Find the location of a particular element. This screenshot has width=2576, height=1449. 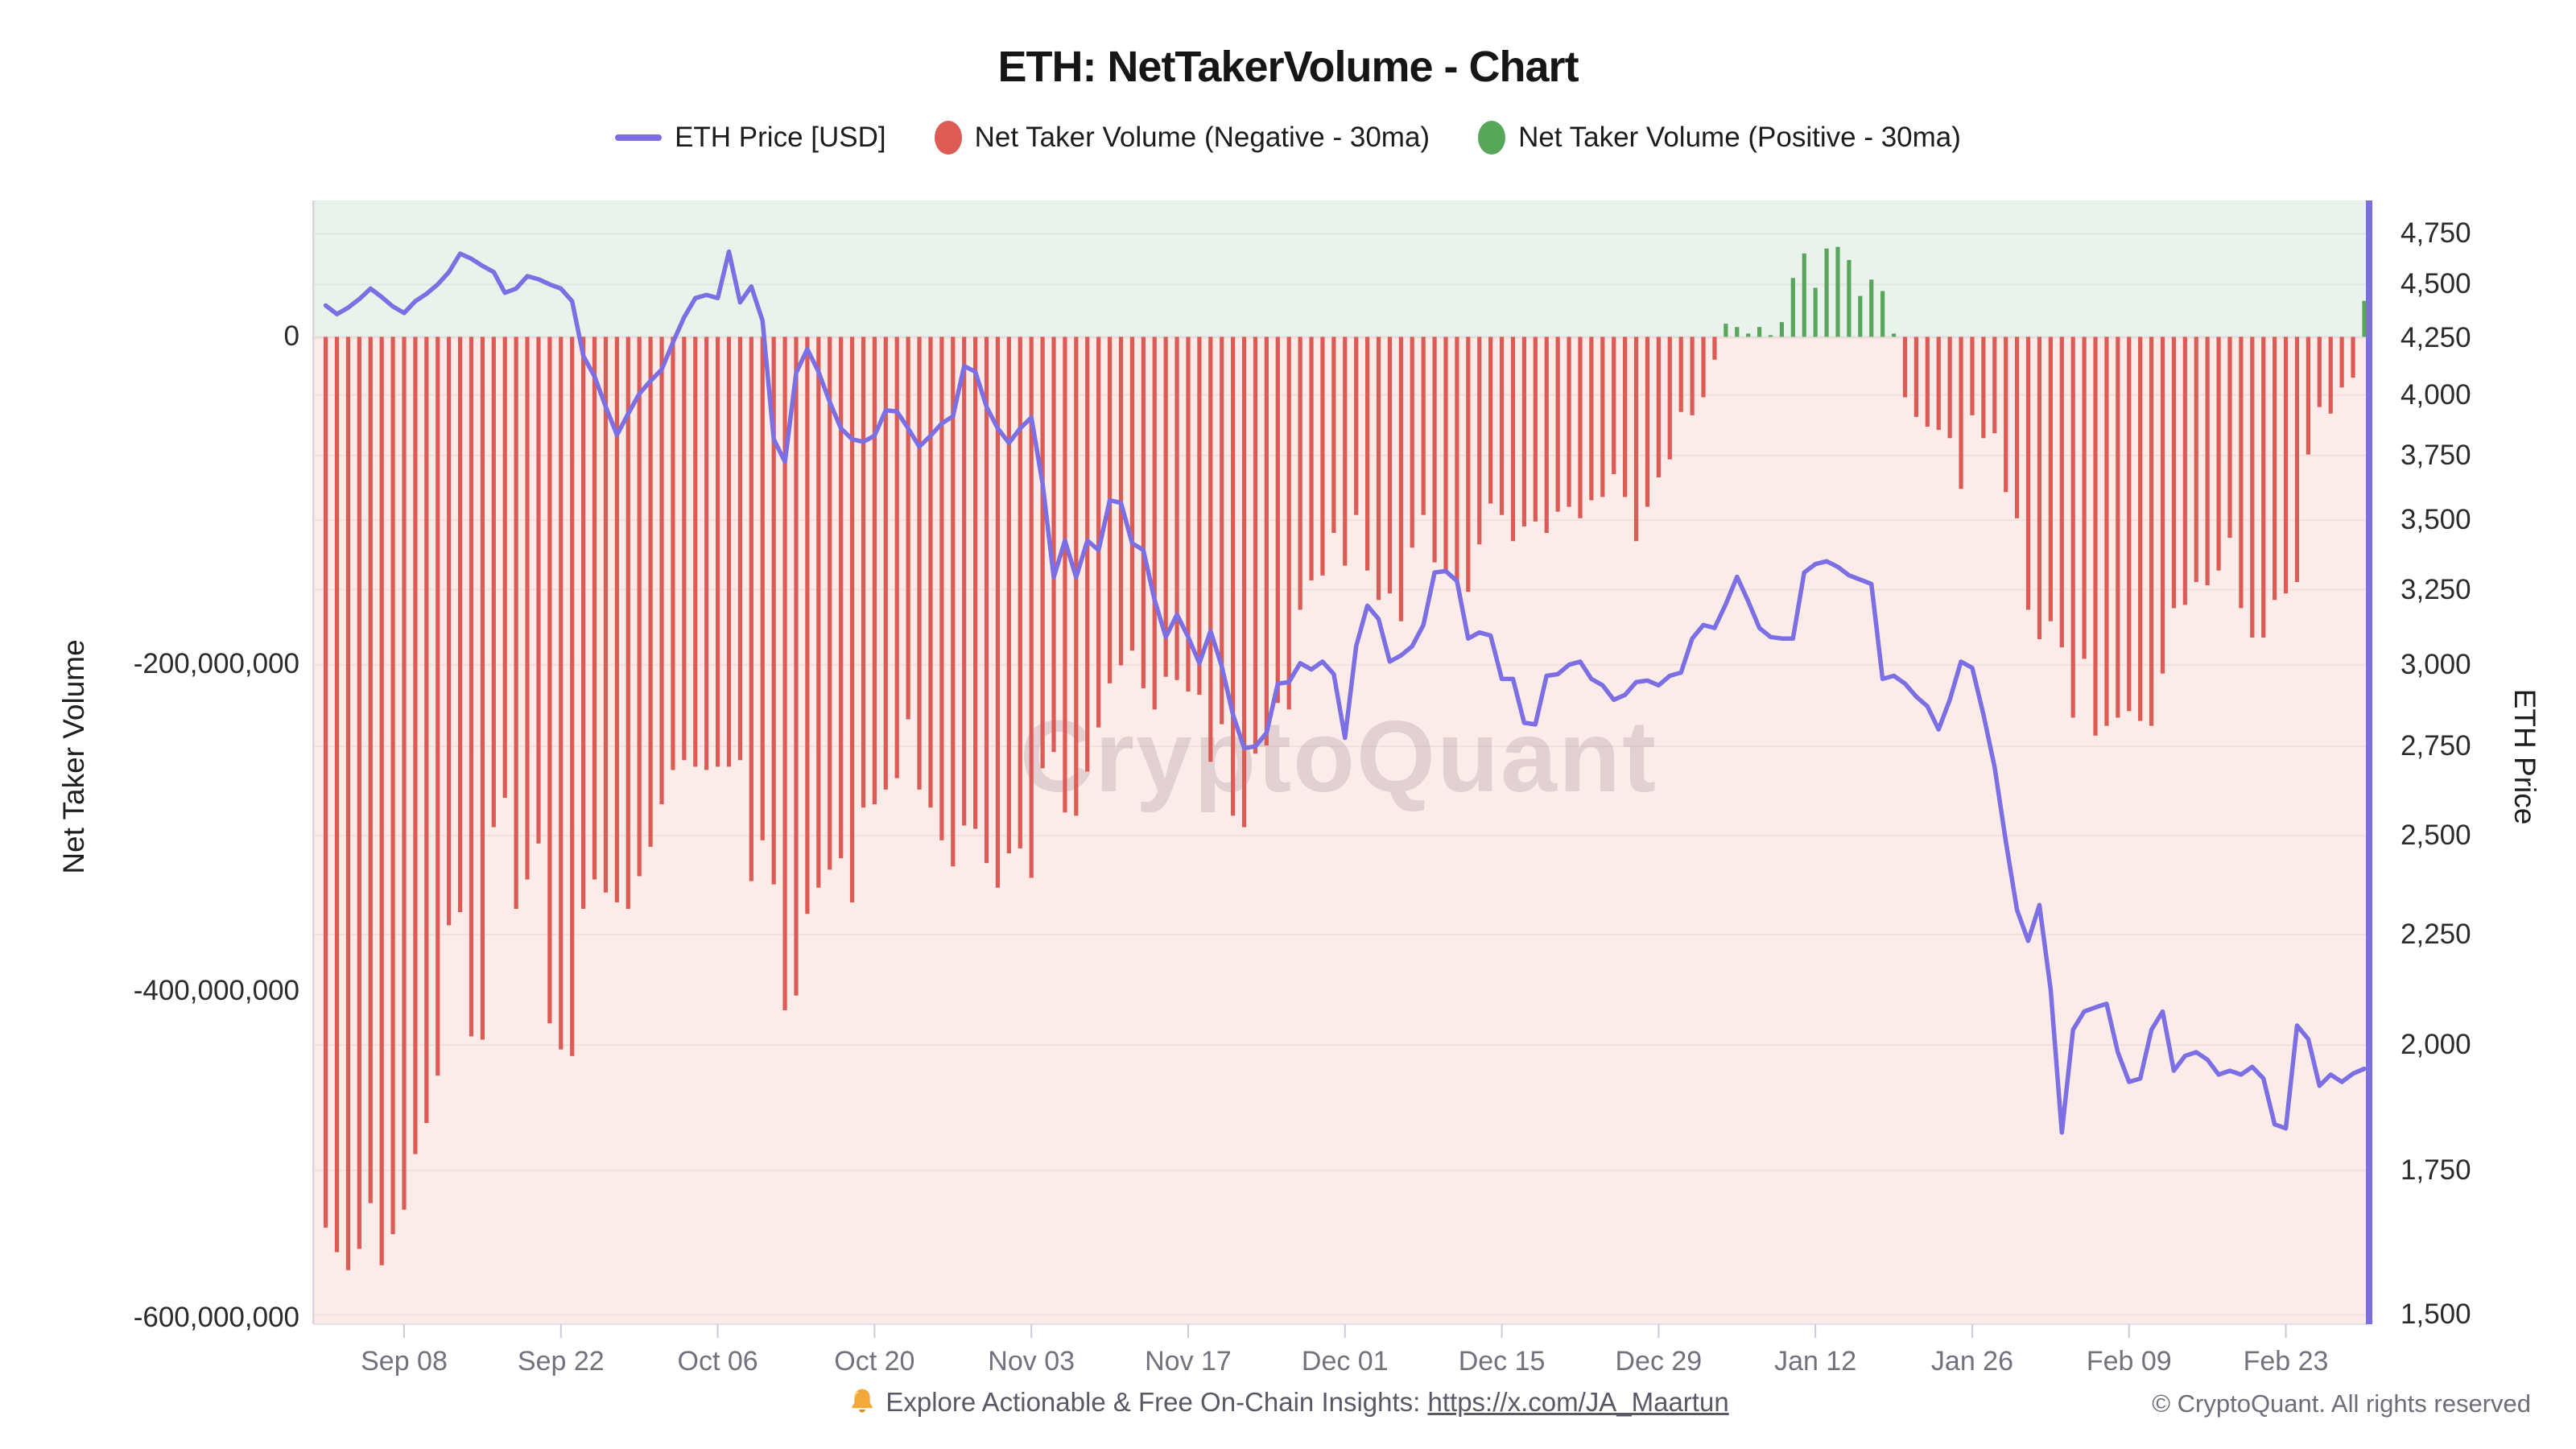

right-axis-line is located at coordinates (2369, 762).